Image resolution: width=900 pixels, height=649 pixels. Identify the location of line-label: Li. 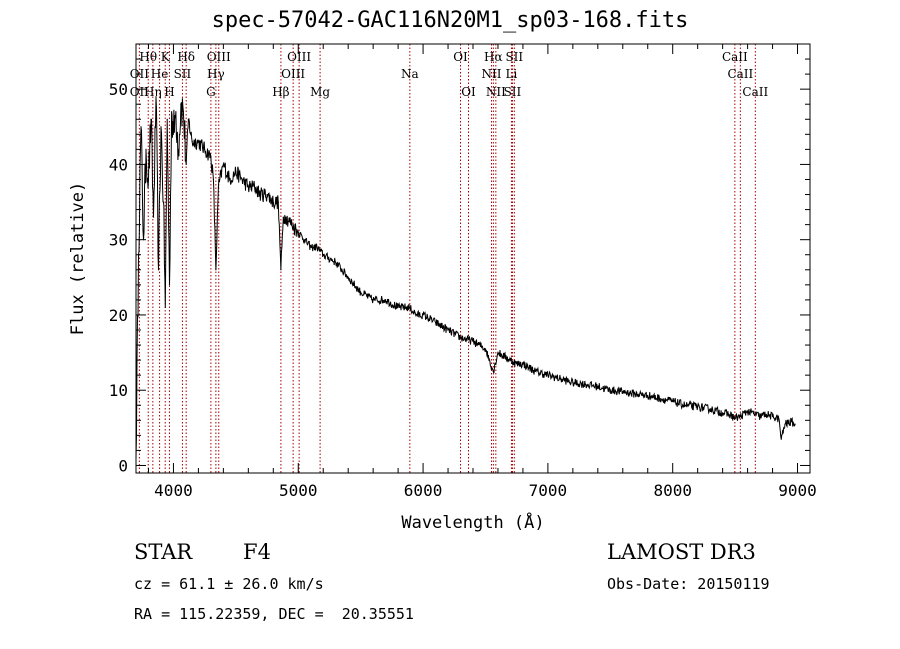
(512, 74).